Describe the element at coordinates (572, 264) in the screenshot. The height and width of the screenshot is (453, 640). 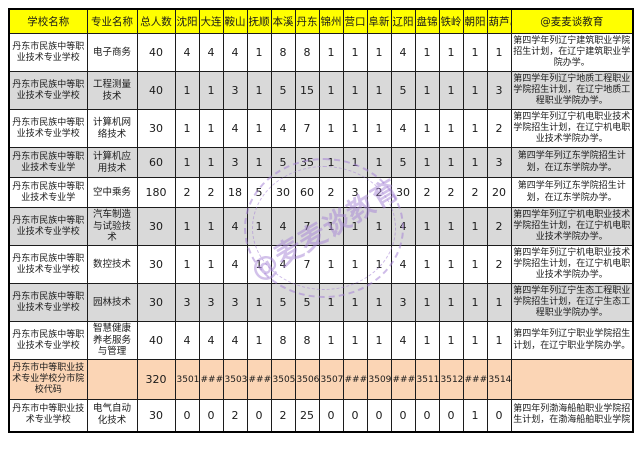
I see `note-cell: 第四学年列辽宁机电职业技术学院招生计划，在辽宁机电职业技术学院办学。` at that location.